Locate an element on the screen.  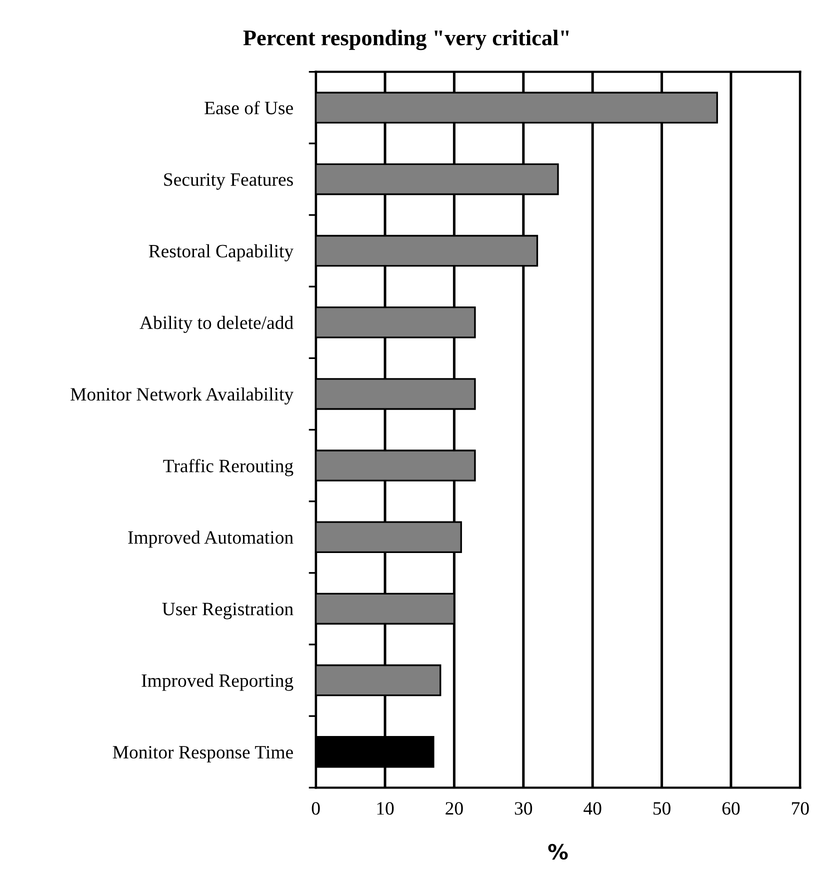
x-tick-label: 70 is located at coordinates (800, 808).